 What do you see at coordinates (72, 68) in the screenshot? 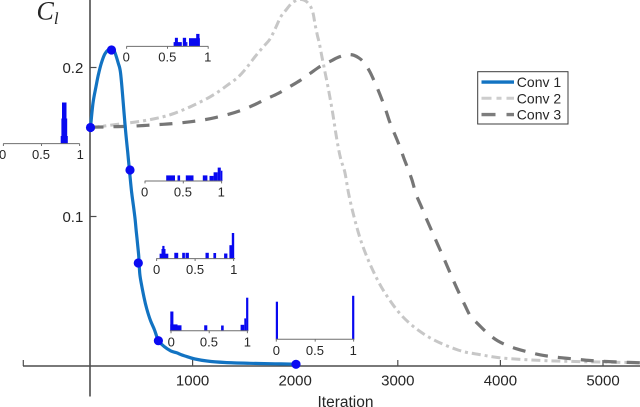
I see `svg-text: 0.2` at bounding box center [72, 68].